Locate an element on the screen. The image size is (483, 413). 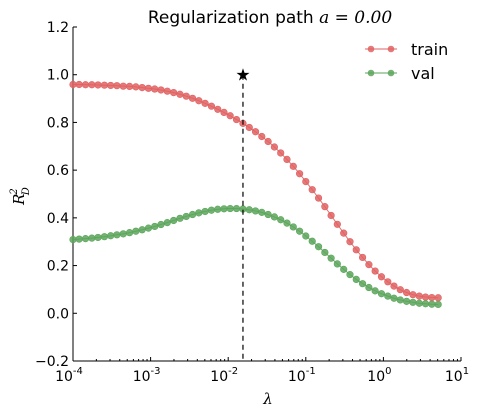
chart-title: Regularization path a = 0.00 is located at coordinates (270, 18).